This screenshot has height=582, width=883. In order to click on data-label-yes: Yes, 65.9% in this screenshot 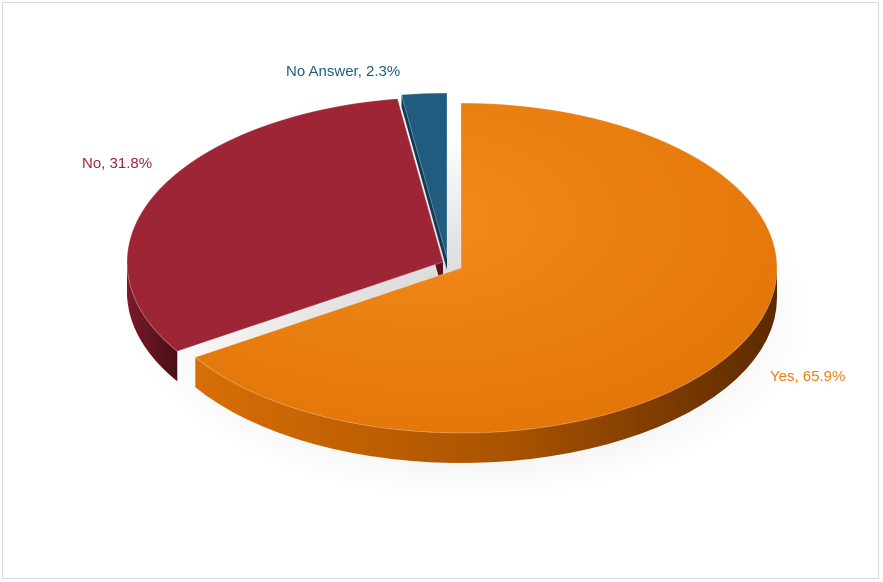, I will do `click(807, 376)`.